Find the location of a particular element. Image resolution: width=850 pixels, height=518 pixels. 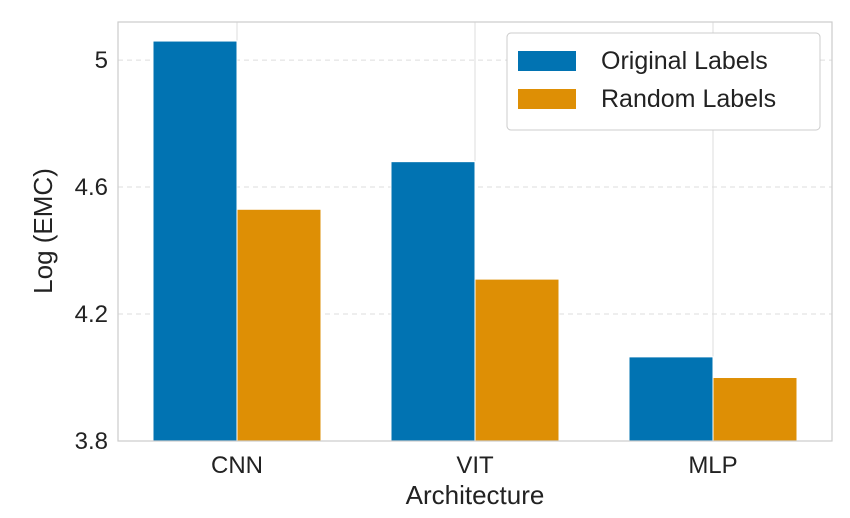

x-tick-label: CNN is located at coordinates (237, 465).